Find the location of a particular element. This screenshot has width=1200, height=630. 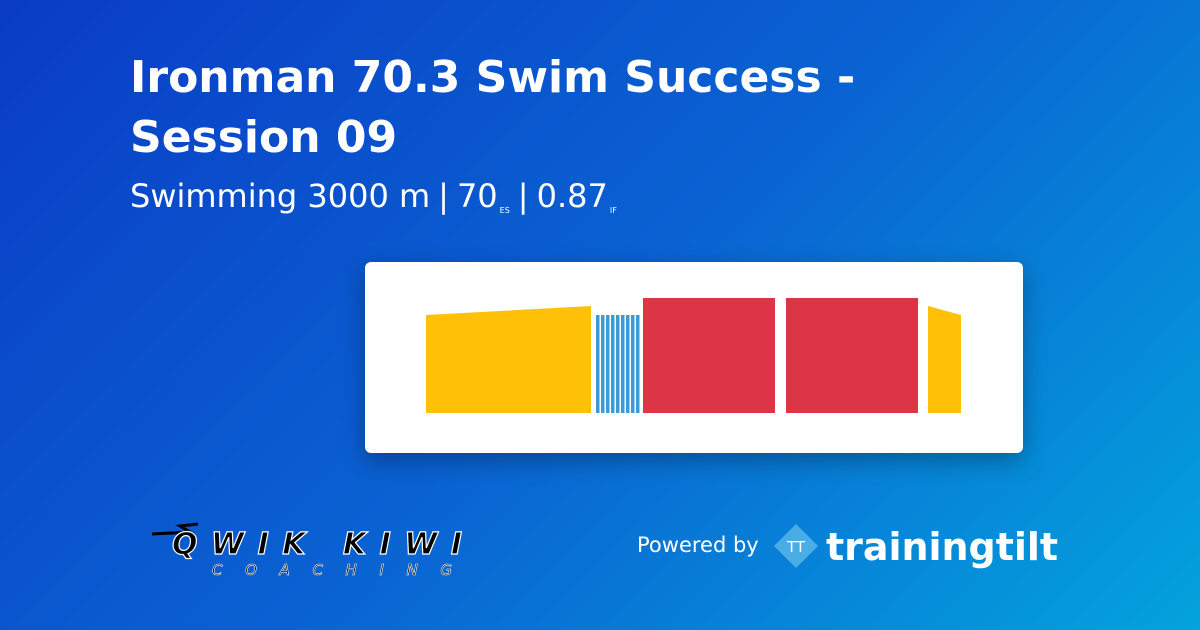

intensity: 0.87 is located at coordinates (572, 196).